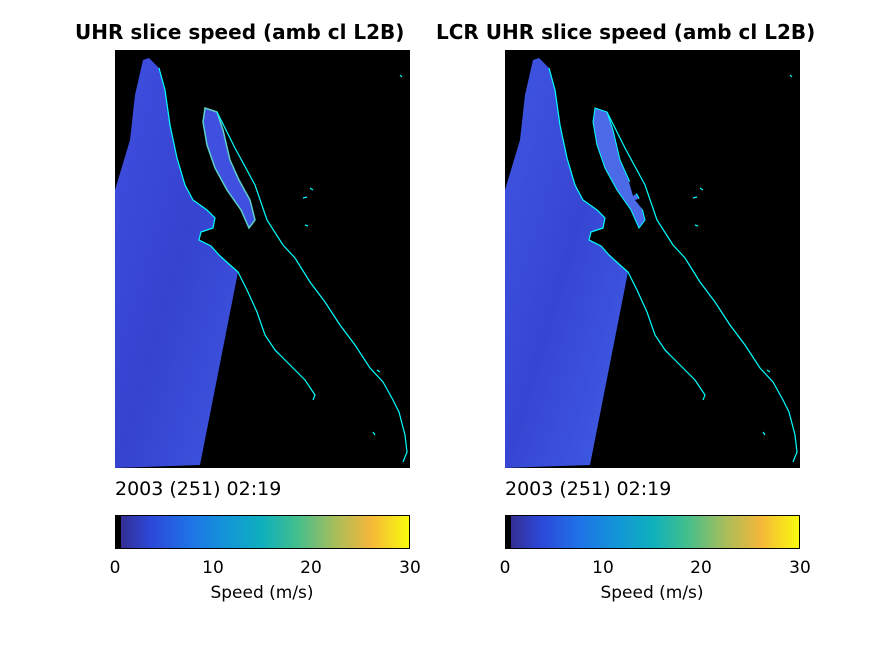  What do you see at coordinates (262, 593) in the screenshot?
I see `left-colorbar-label: Speed (m/s)` at bounding box center [262, 593].